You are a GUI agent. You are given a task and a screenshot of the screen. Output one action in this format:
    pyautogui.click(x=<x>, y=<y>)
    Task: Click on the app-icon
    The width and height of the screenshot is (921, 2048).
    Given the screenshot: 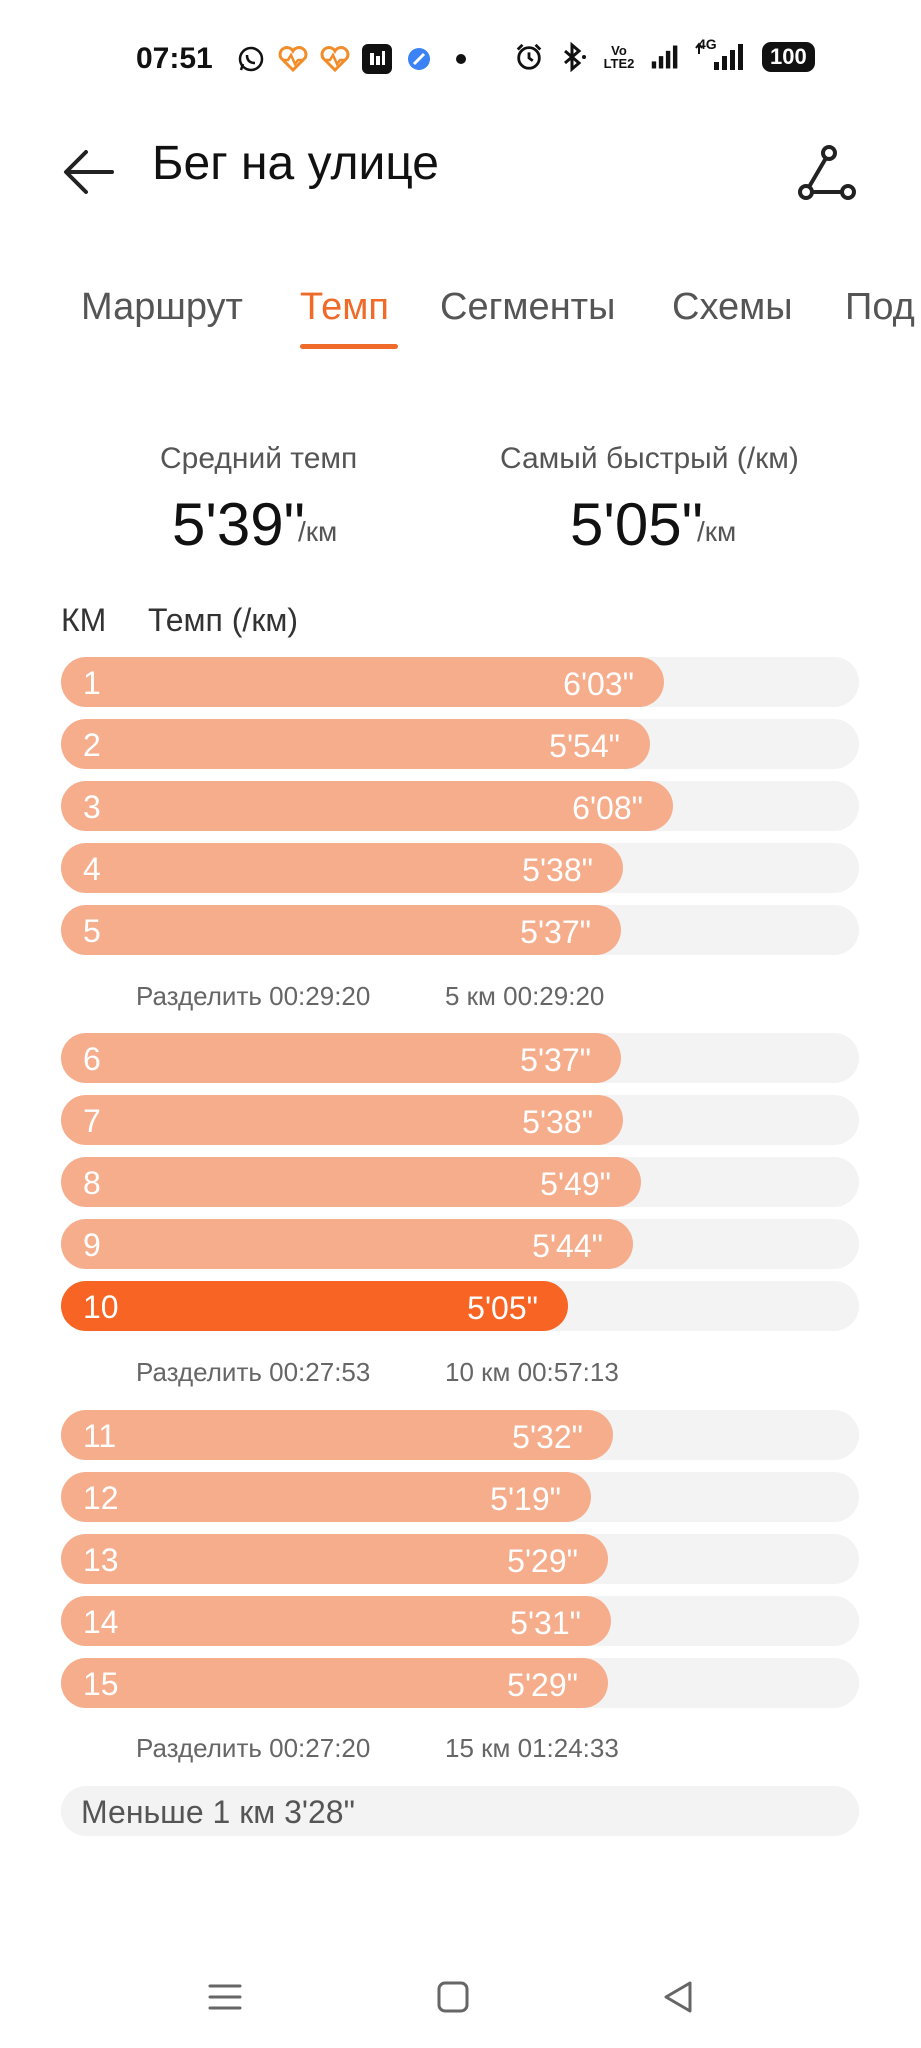 What is the action you would take?
    pyautogui.click(x=377, y=59)
    